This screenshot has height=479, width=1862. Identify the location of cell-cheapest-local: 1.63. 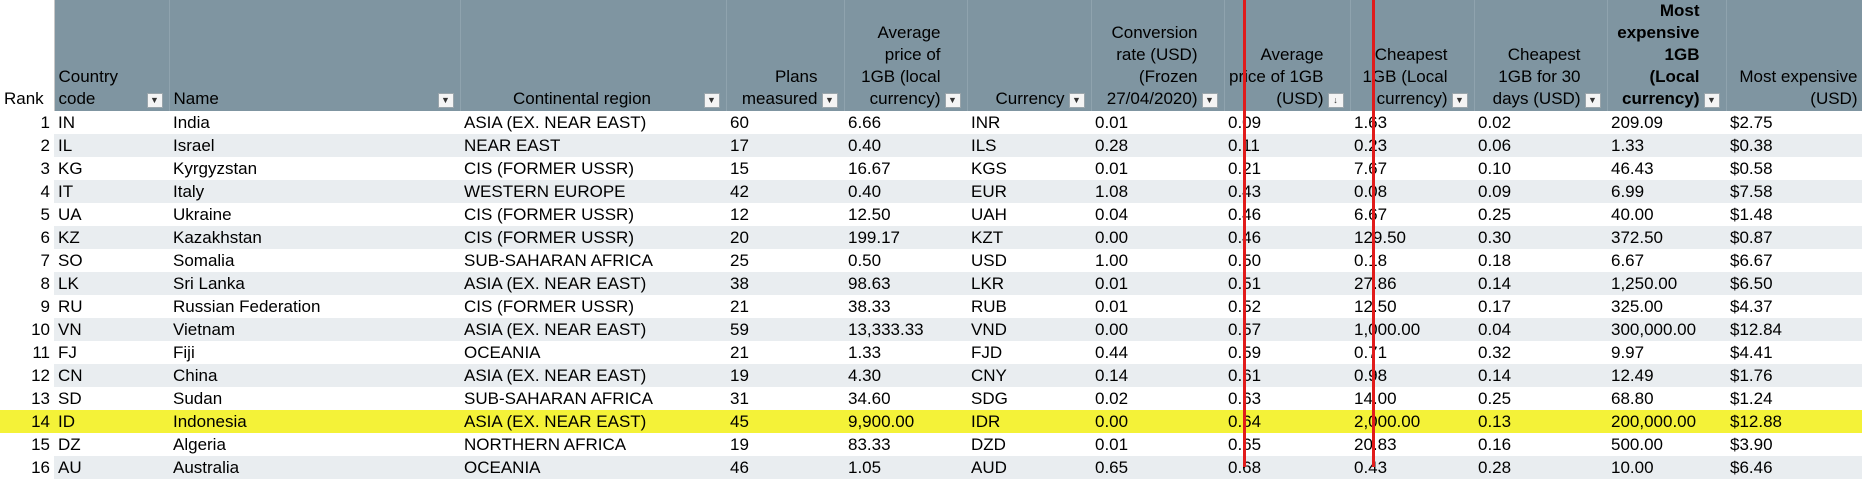
(1412, 122).